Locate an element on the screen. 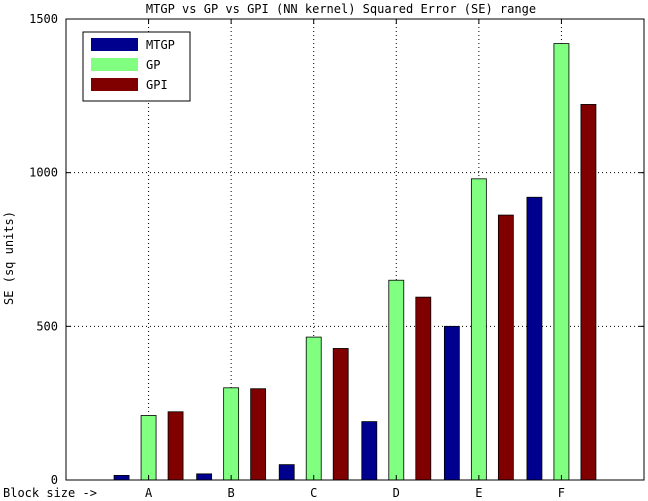  x-tick-label: A is located at coordinates (149, 493).